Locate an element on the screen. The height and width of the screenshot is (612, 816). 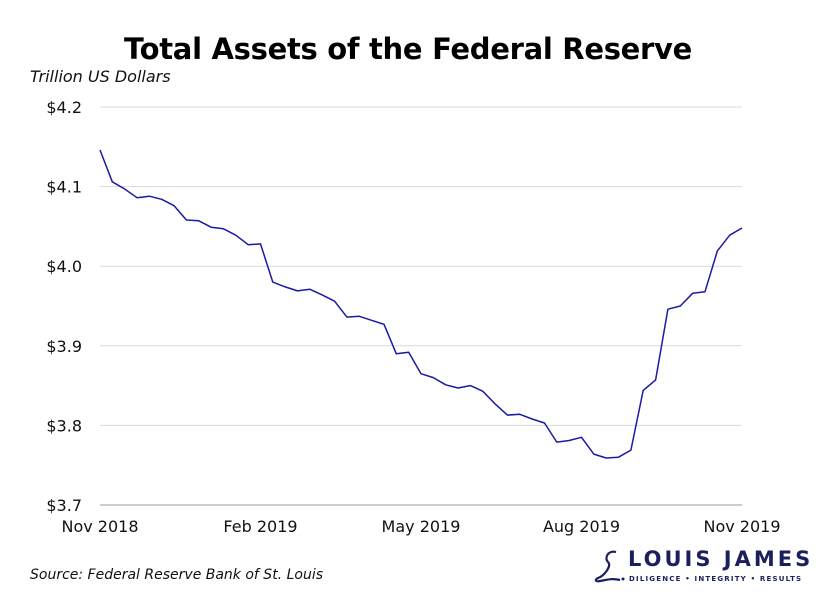
x-tick-label: Nov 2019 is located at coordinates (741, 526).